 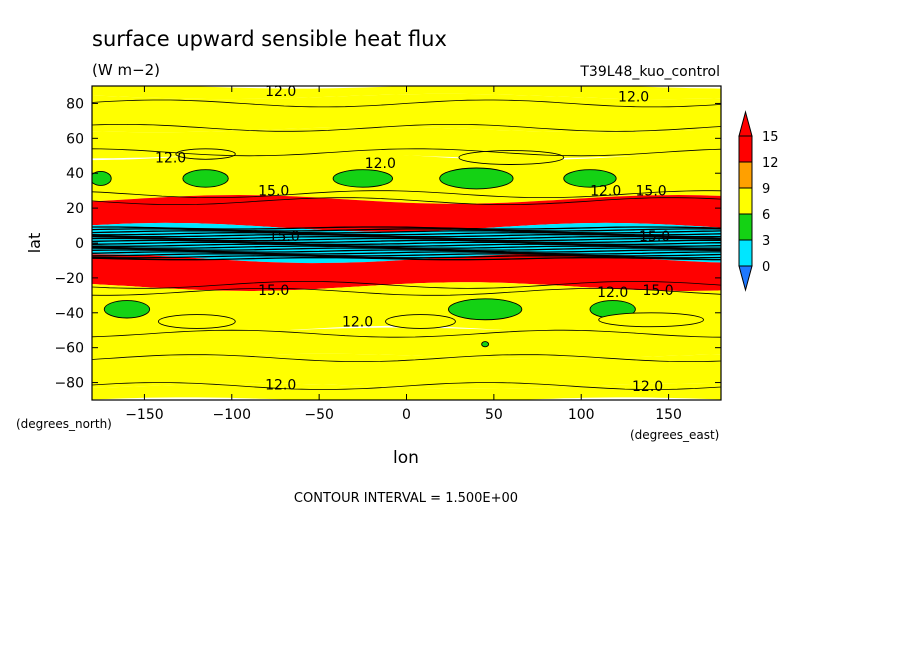 What do you see at coordinates (75, 139) in the screenshot?
I see `y-tick-label: 60` at bounding box center [75, 139].